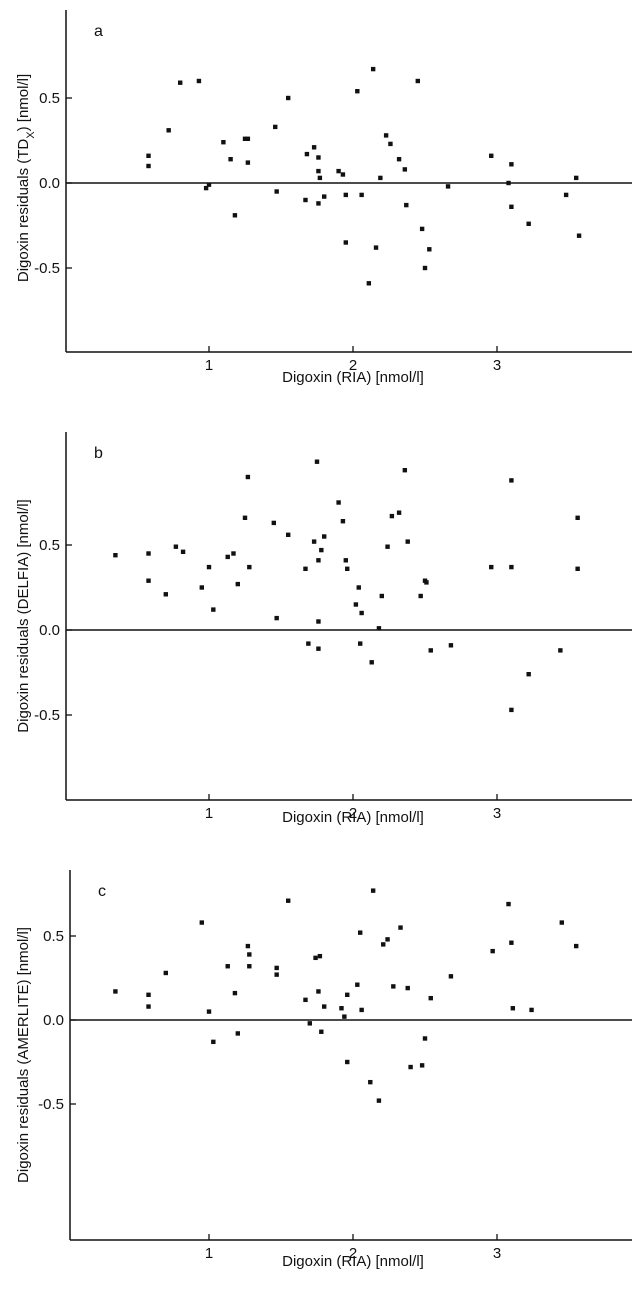 The width and height of the screenshot is (633, 1292). Describe the element at coordinates (209, 813) in the screenshot. I see `x-tick-label: 1` at that location.